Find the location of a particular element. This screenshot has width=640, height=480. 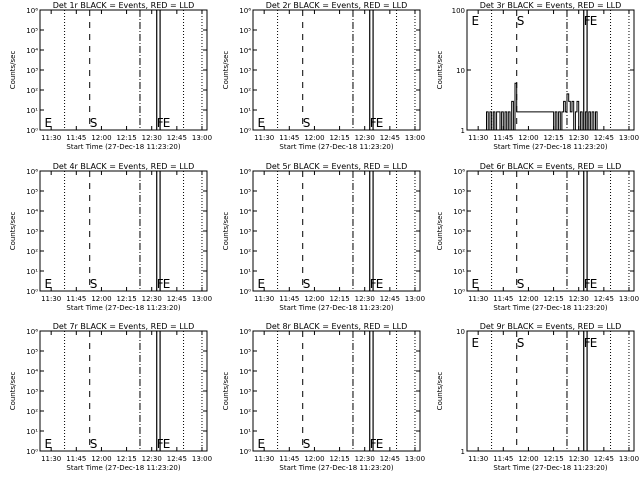

panel-title: Det 4r BLACK = Events, RED = LLD is located at coordinates (124, 166).